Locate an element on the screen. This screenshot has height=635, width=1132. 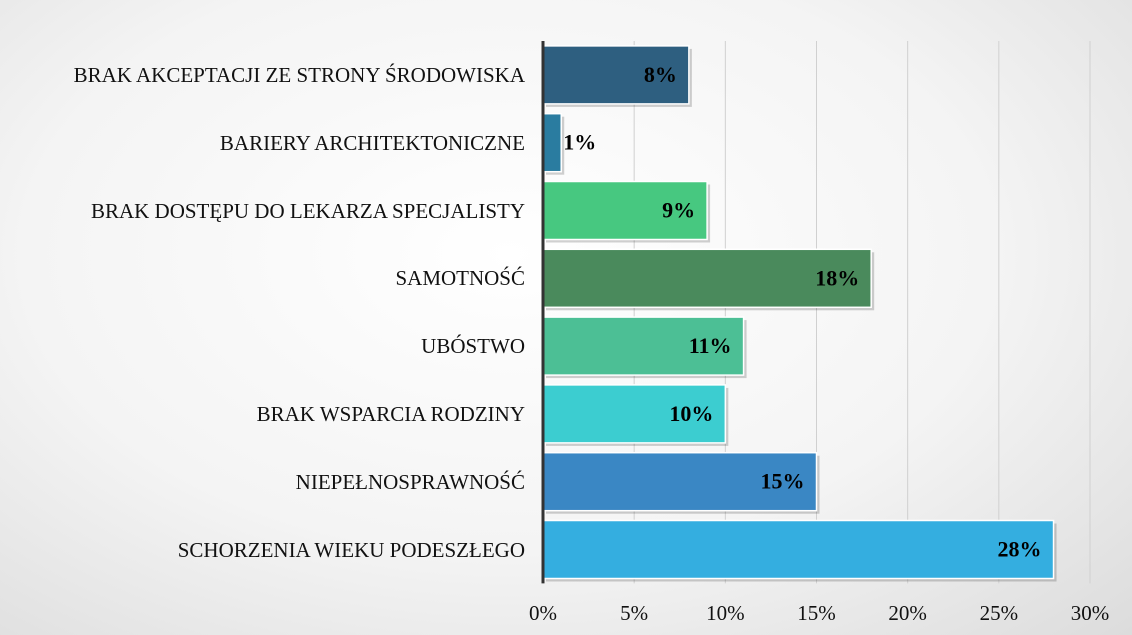
x-tick-label: 10% is located at coordinates (725, 613).